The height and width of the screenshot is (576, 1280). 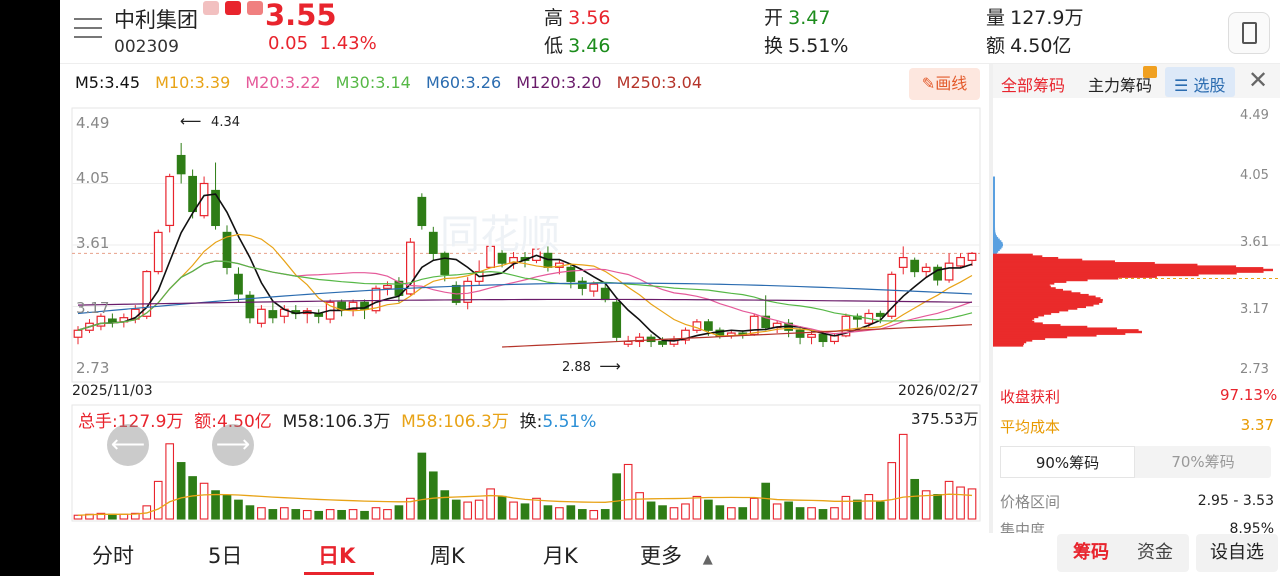 What do you see at coordinates (1120, 85) in the screenshot?
I see `tab-main-chips: 主力筹码` at bounding box center [1120, 85].